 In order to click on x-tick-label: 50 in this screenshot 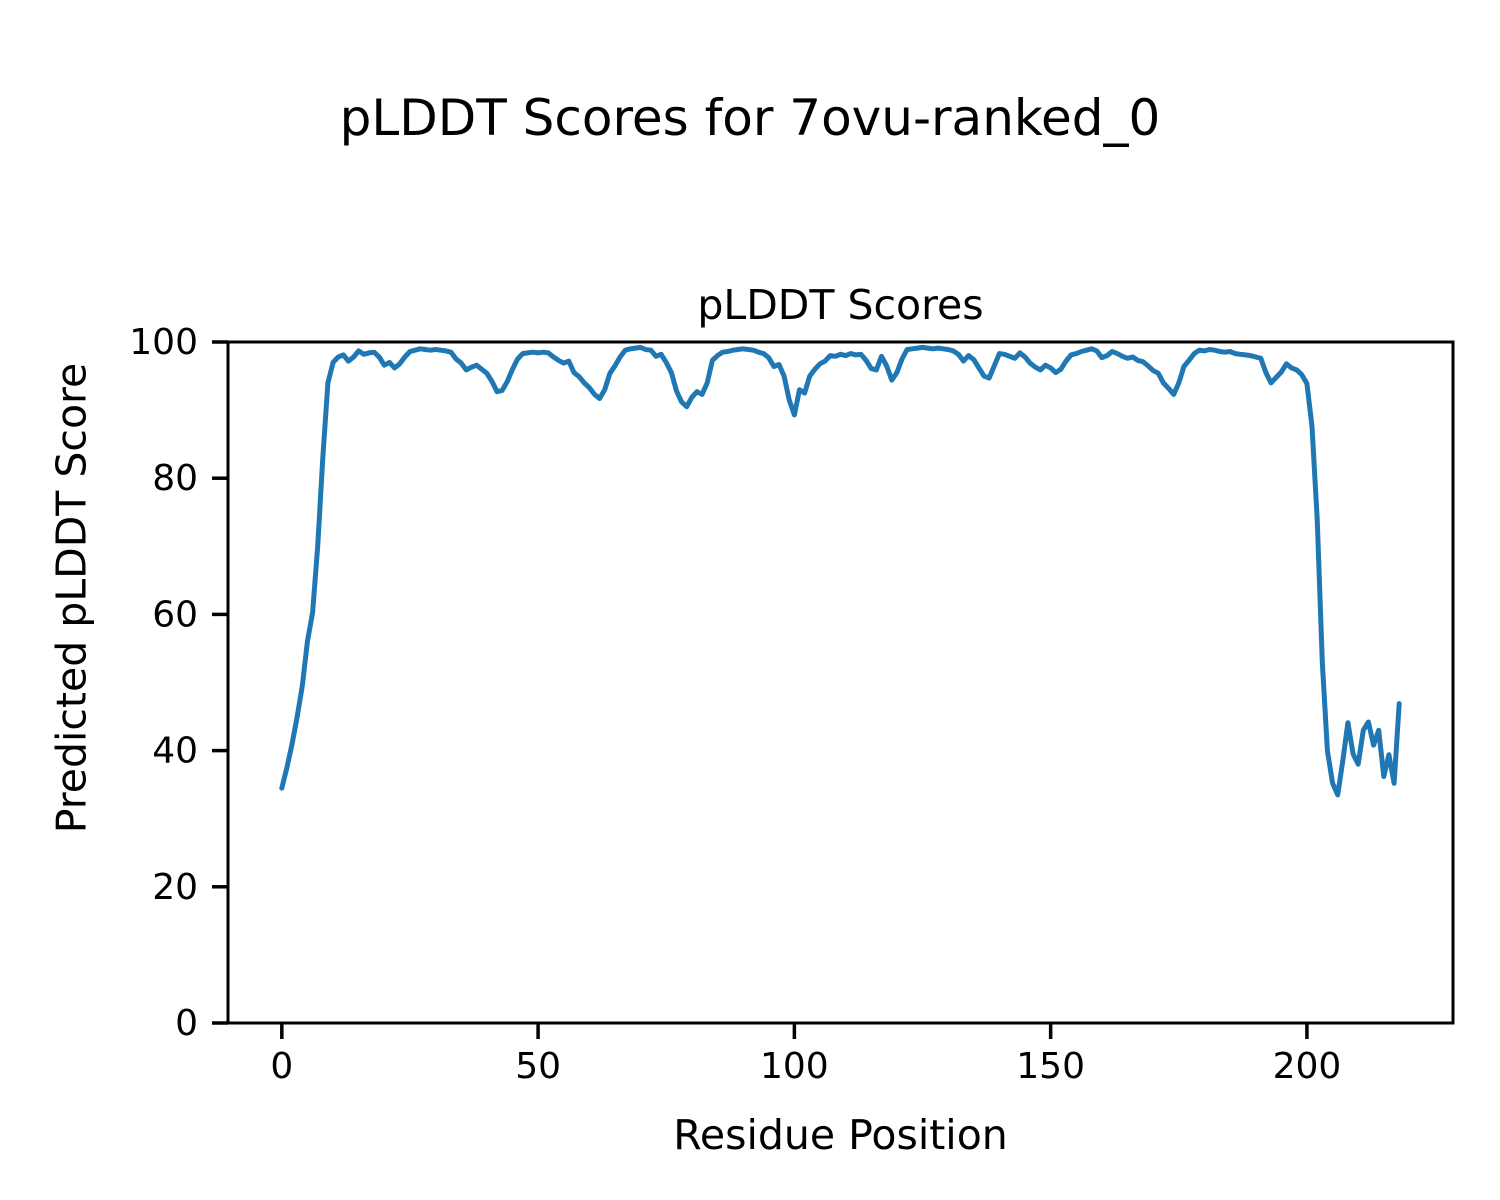, I will do `click(538, 1066)`.